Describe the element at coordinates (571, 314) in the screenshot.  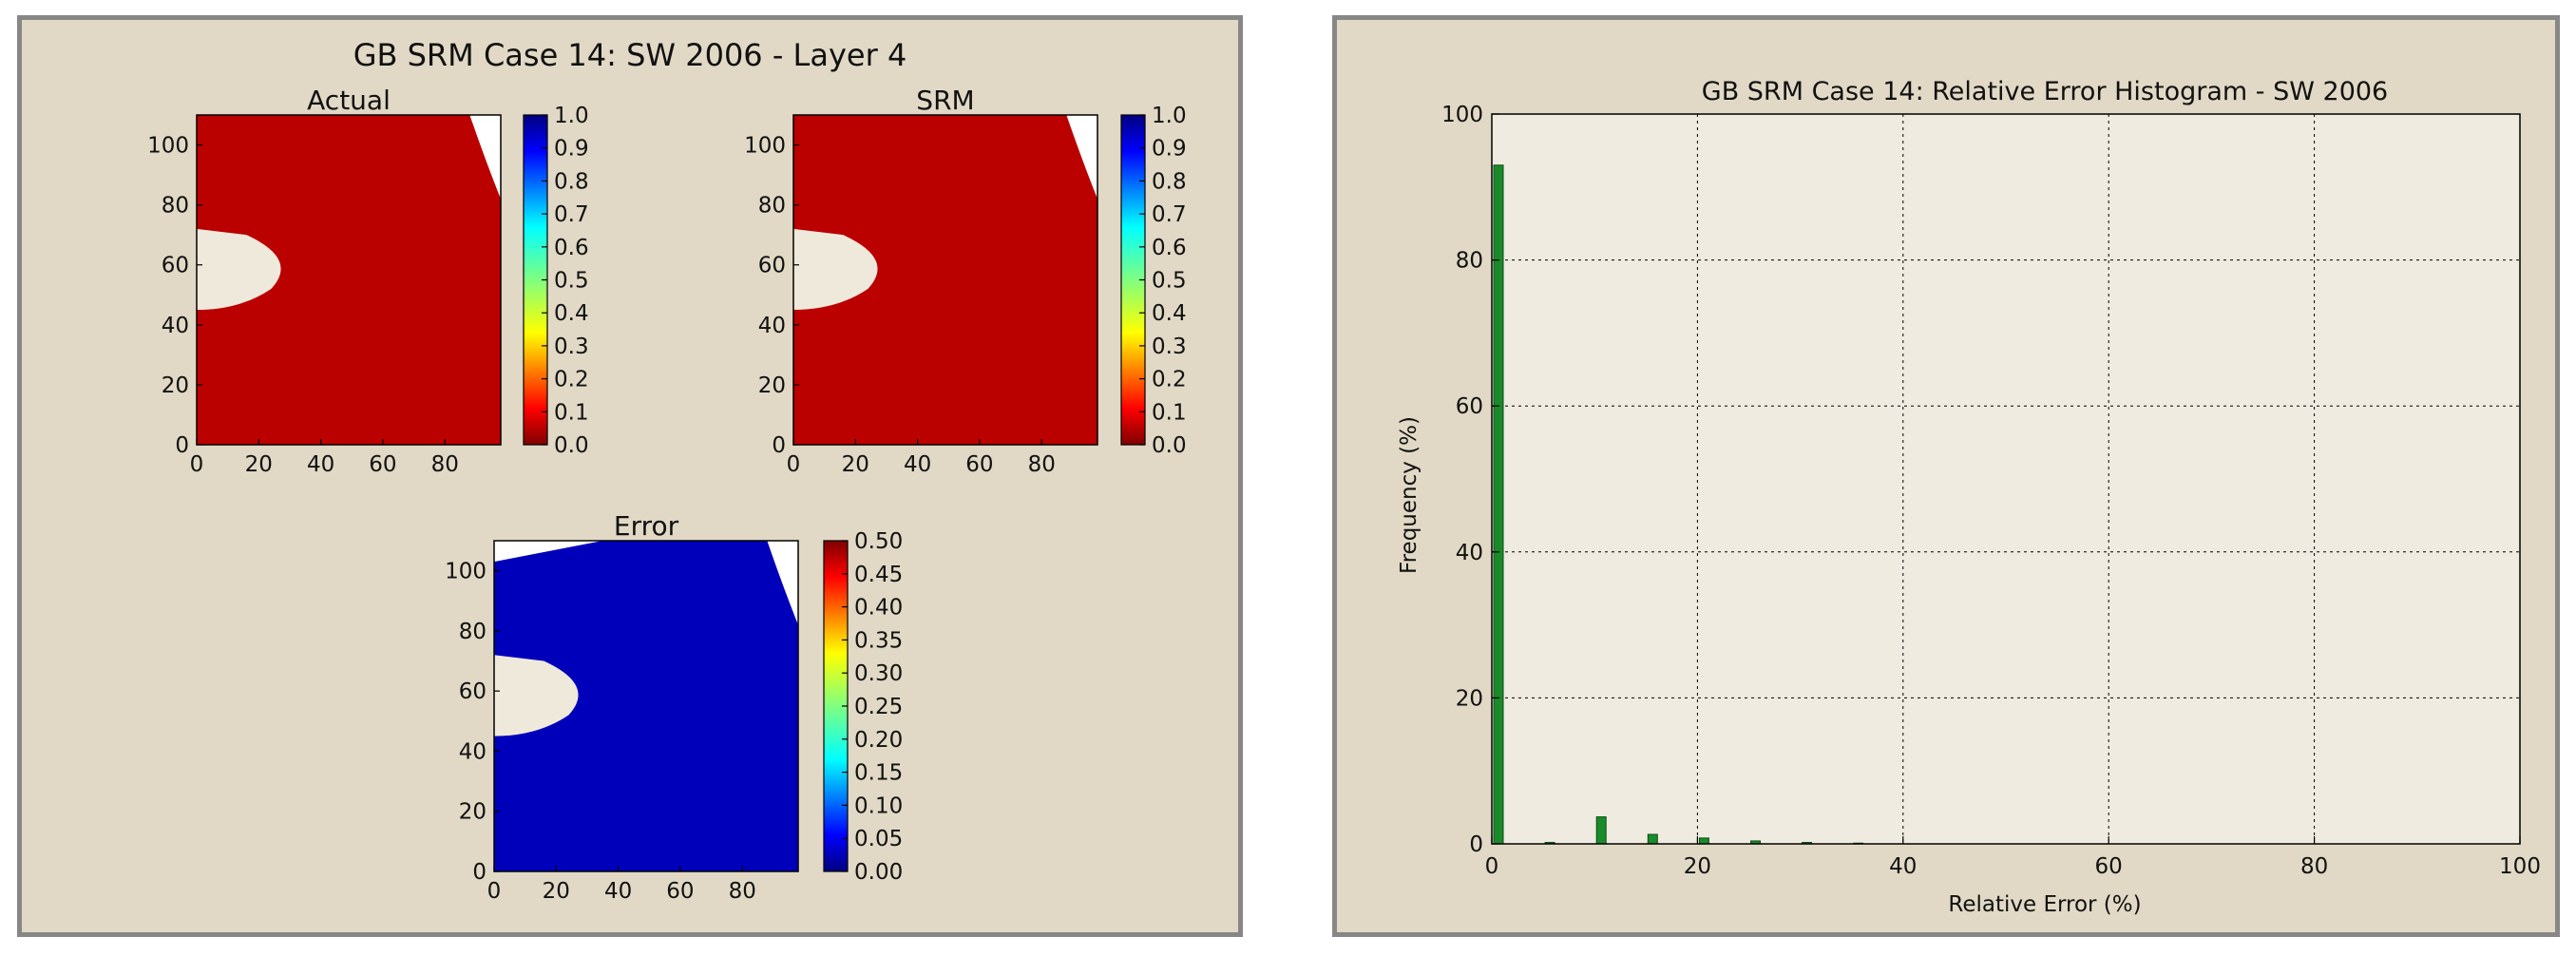
I see `colorbar-tick-label: 0.4` at that location.